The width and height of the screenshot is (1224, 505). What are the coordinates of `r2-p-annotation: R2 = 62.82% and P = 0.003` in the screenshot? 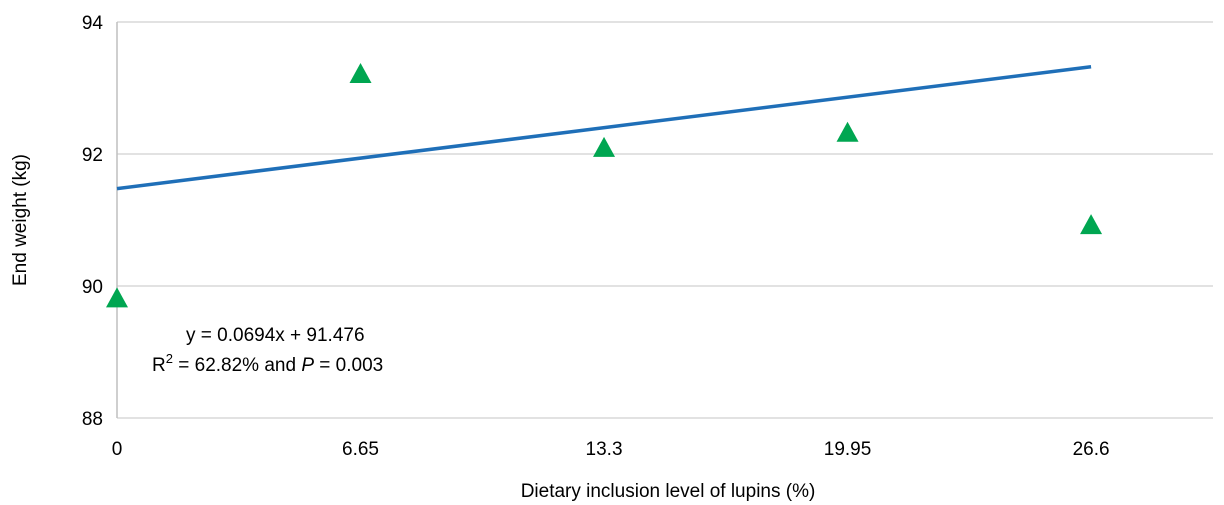 It's located at (267, 363).